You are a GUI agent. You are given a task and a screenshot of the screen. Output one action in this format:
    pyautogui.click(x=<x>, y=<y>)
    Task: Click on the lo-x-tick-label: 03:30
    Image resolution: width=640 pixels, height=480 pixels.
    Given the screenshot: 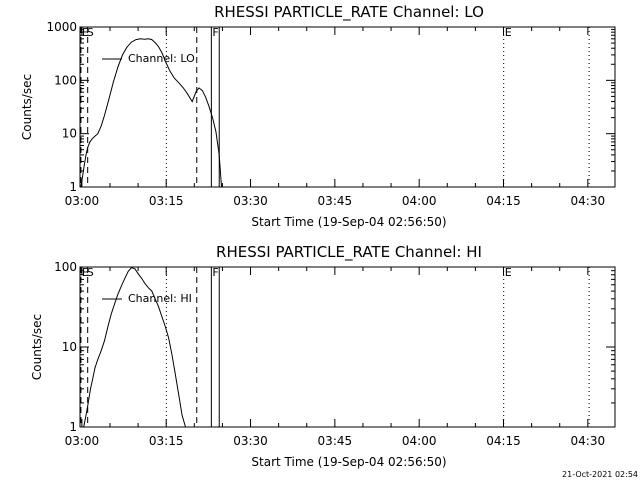 What is the action you would take?
    pyautogui.click(x=250, y=201)
    